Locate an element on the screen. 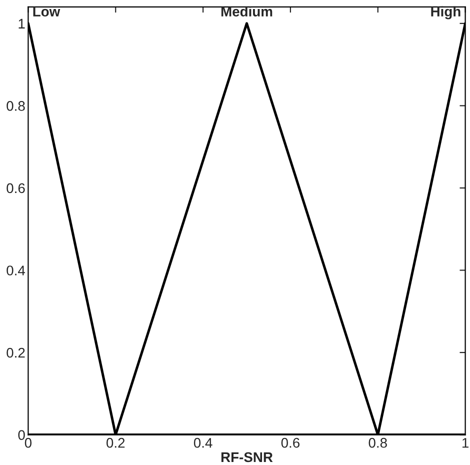  series-label: High is located at coordinates (445, 13).